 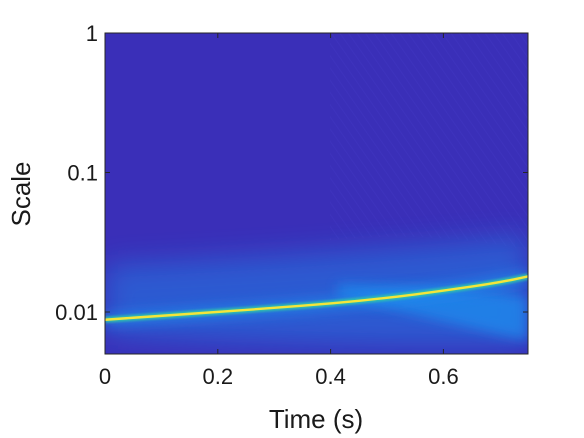 I want to click on x-tick-label: 0.4, so click(x=330, y=376).